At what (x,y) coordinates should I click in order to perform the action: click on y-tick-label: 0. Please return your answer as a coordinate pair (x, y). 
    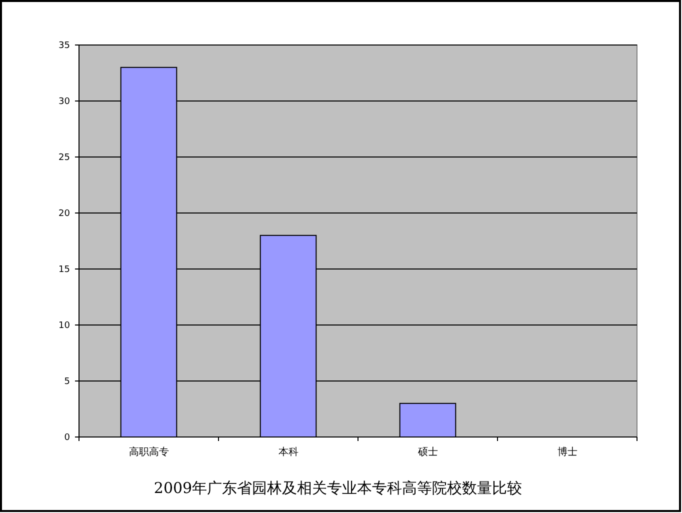
    Looking at the image, I should click on (67, 438).